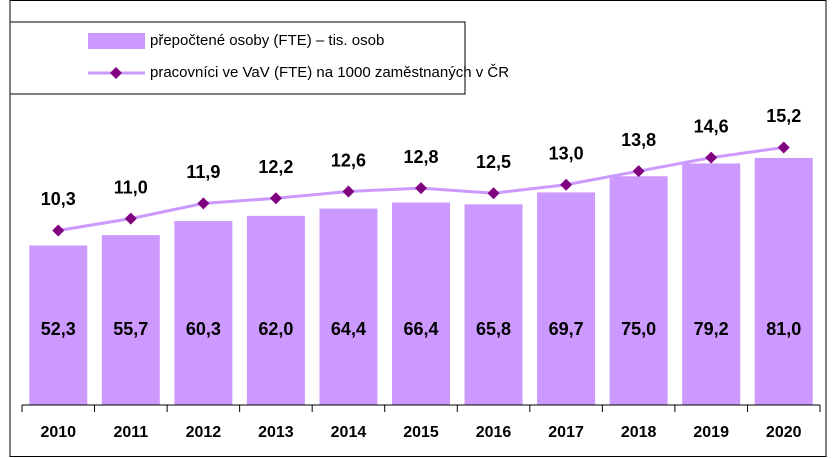  What do you see at coordinates (638, 329) in the screenshot?
I see `bar-label: 75,0` at bounding box center [638, 329].